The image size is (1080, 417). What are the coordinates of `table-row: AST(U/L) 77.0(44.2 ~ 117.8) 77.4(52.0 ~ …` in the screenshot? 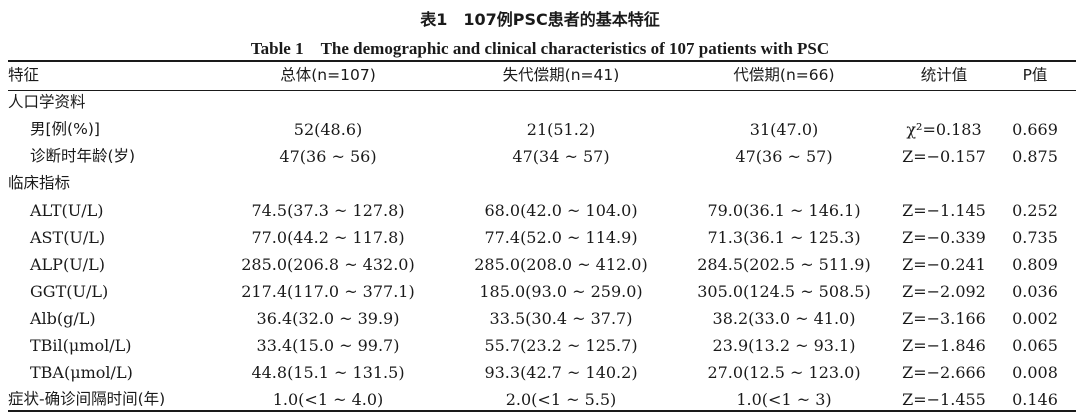 It's located at (542, 237).